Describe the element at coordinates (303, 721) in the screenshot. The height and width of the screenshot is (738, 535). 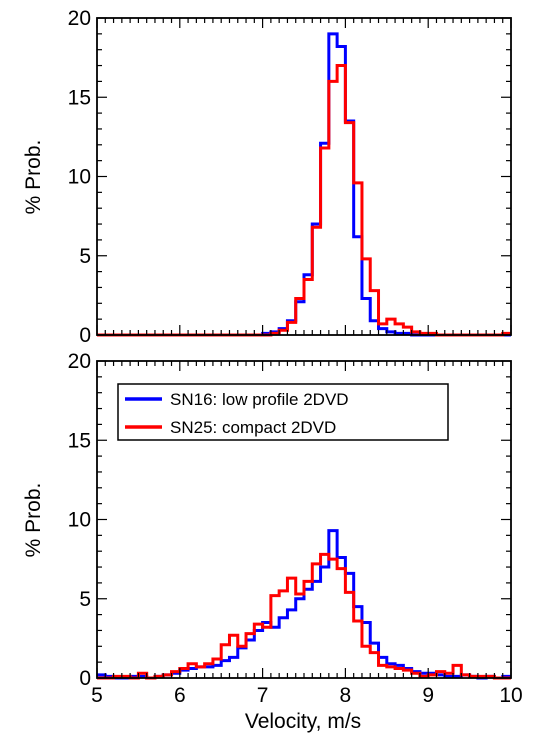
I see `x-axis-title: Velocity, m/s` at that location.